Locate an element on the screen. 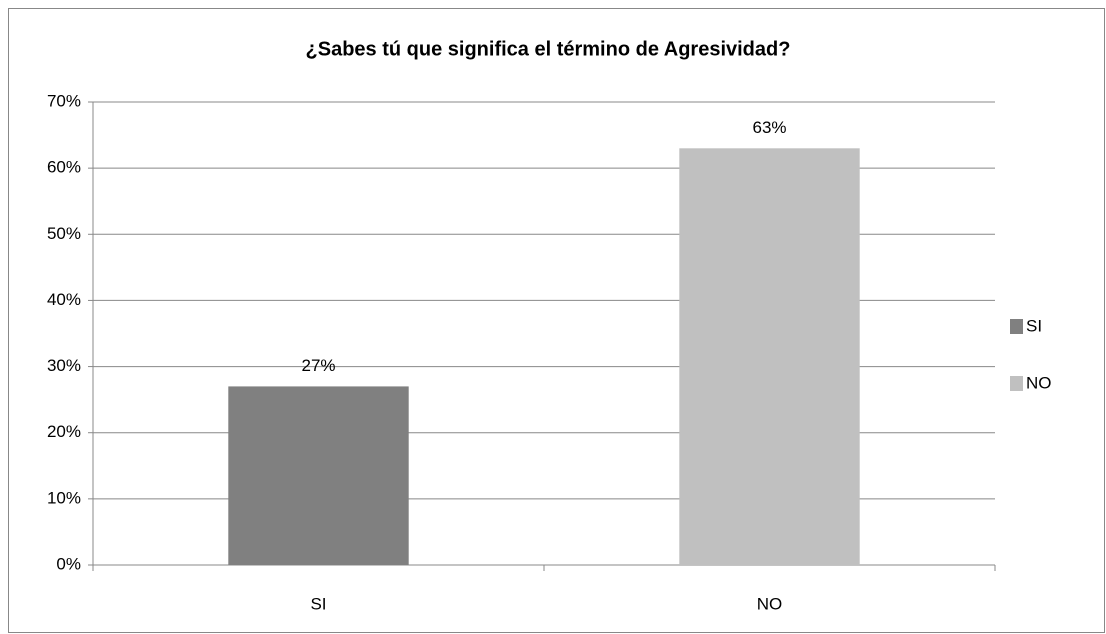  y-tick-label: 20% is located at coordinates (64, 431).